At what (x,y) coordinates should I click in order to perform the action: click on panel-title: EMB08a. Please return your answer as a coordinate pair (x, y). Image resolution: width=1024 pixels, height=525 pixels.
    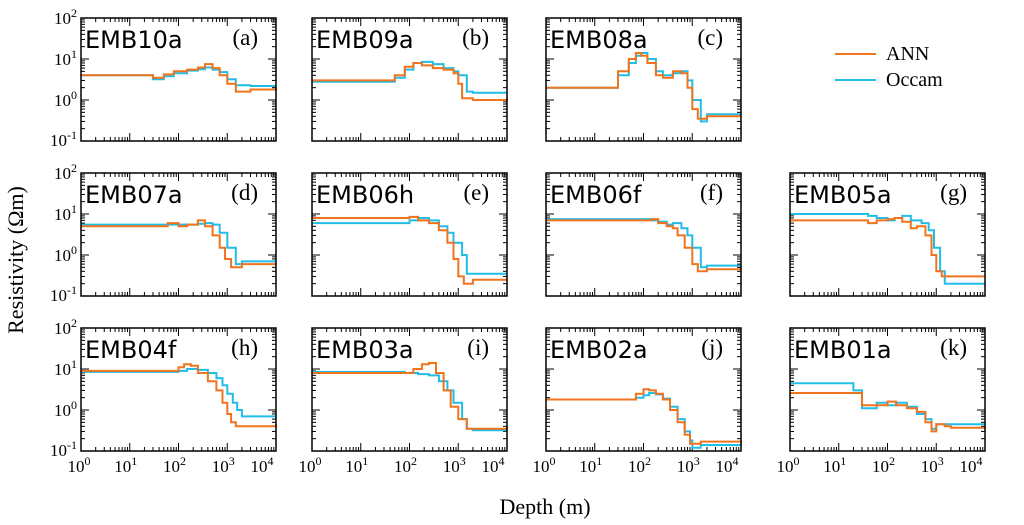
    Looking at the image, I should click on (599, 40).